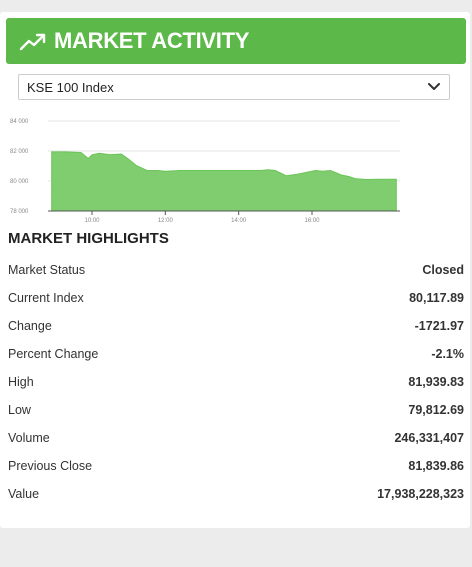 The height and width of the screenshot is (567, 472). Describe the element at coordinates (236, 438) in the screenshot. I see `highlight-row: Volume 246,331,407` at that location.